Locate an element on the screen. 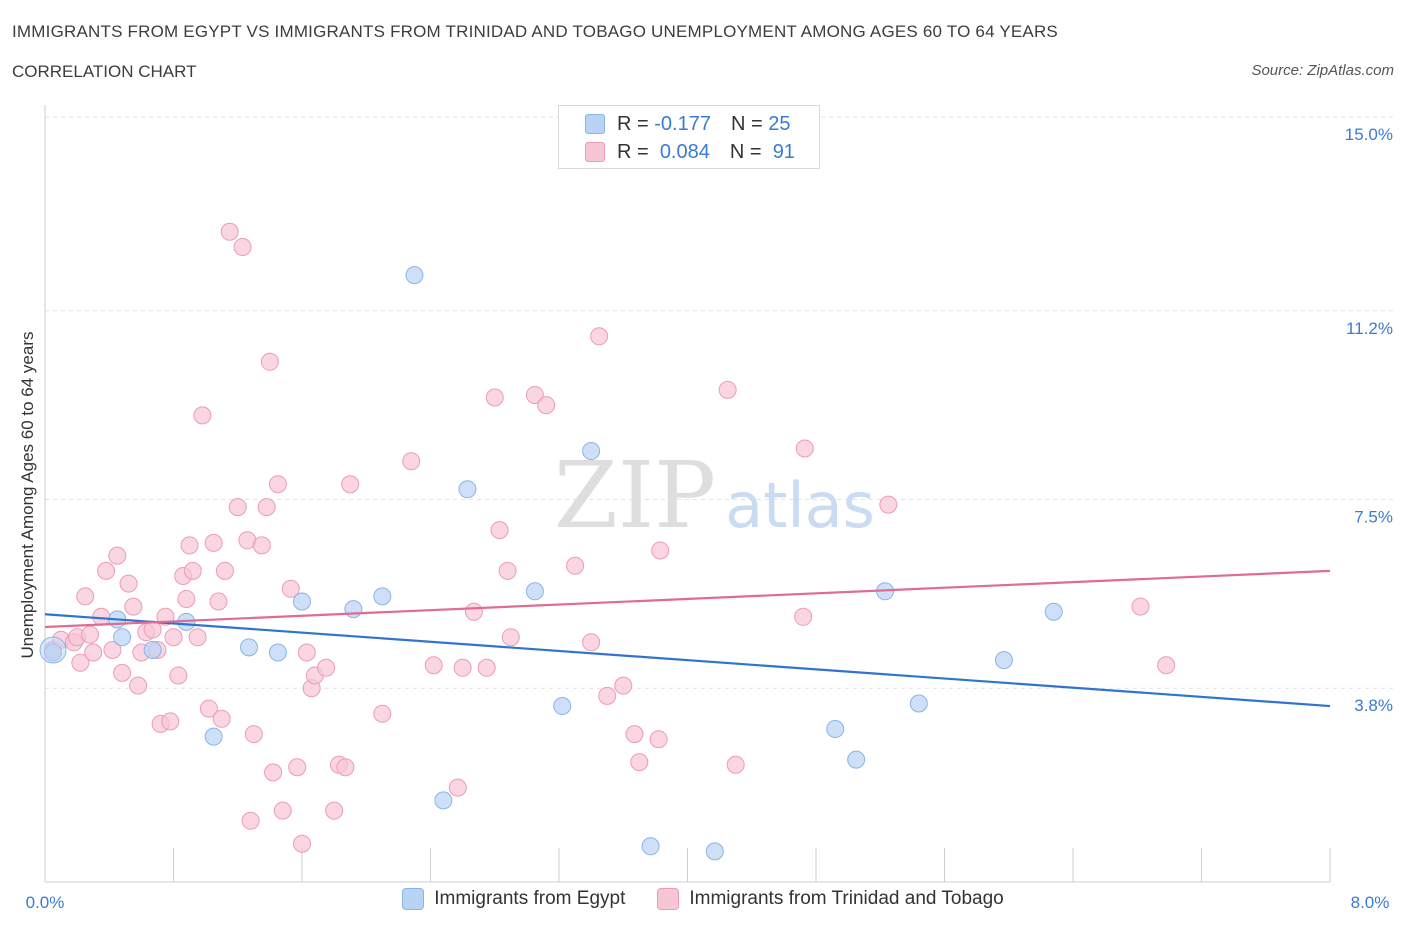  watermark-atlas: atlas is located at coordinates (800, 505).